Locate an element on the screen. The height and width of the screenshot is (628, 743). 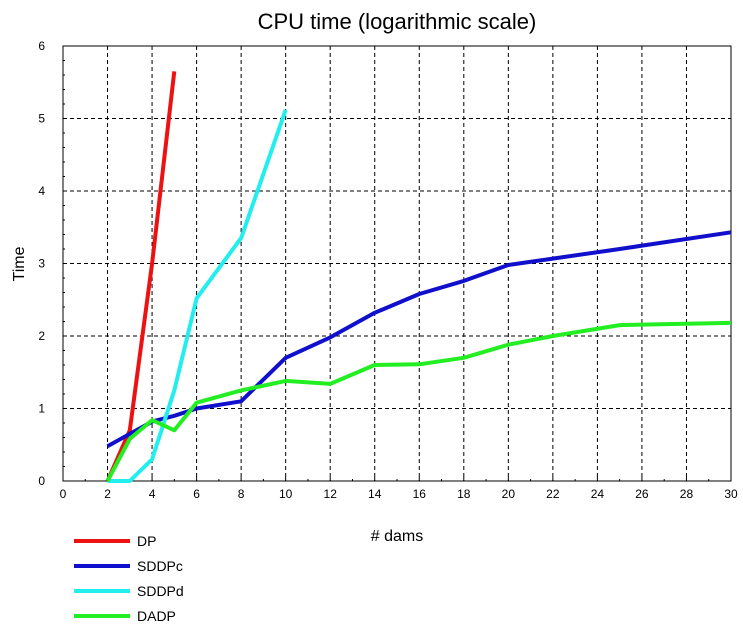
y-tick-label: 4 is located at coordinates (41, 191).